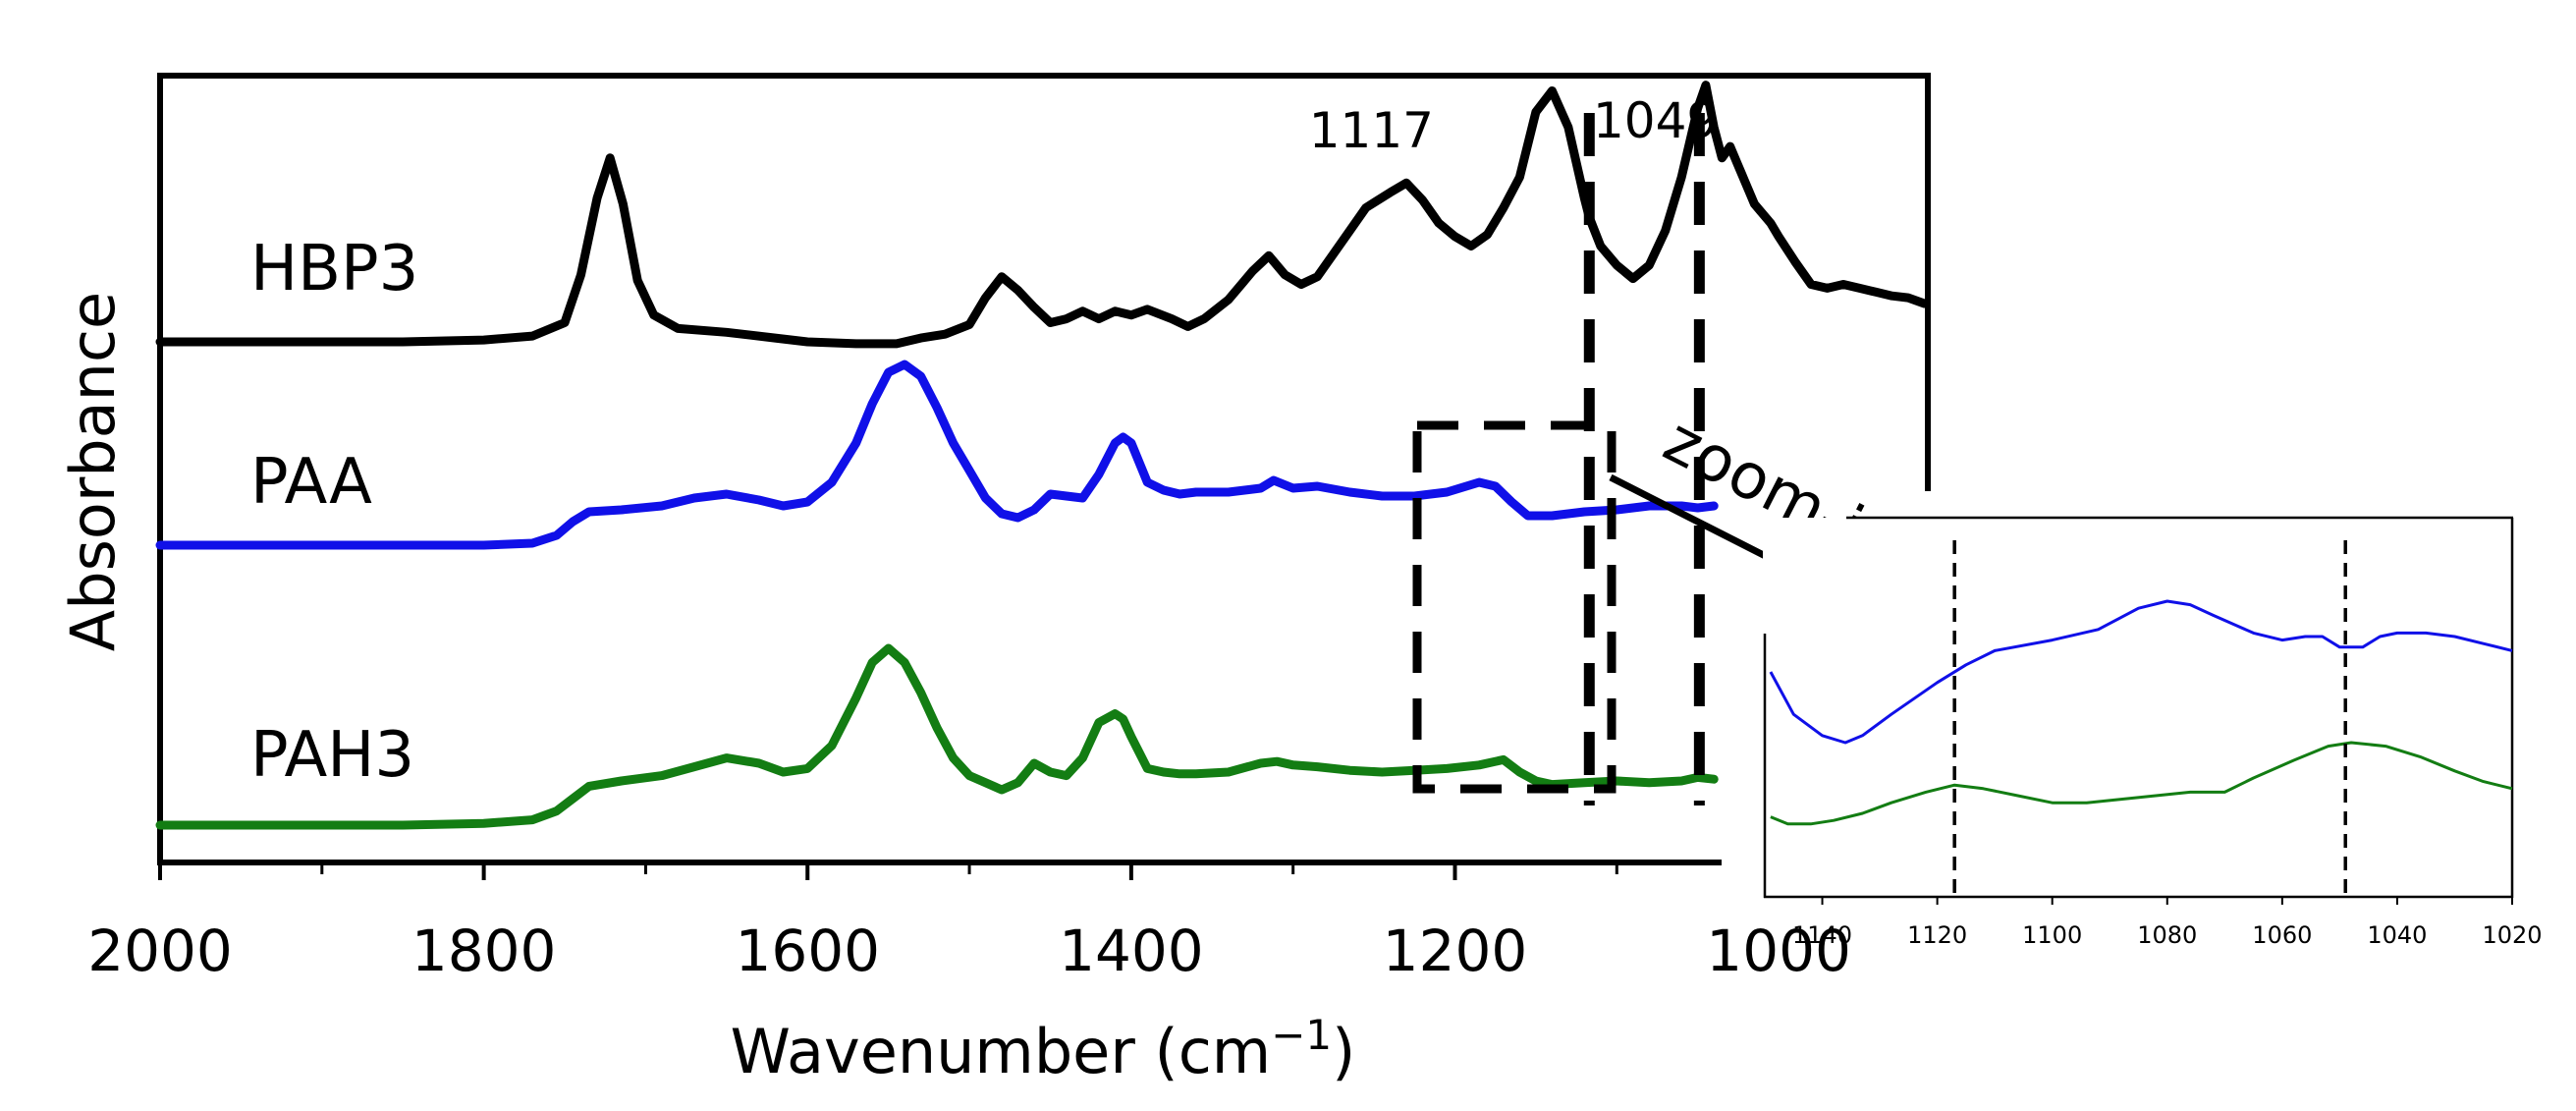  Describe the element at coordinates (2397, 935) in the screenshot. I see `zoom-x-tick-label: 1040` at that location.